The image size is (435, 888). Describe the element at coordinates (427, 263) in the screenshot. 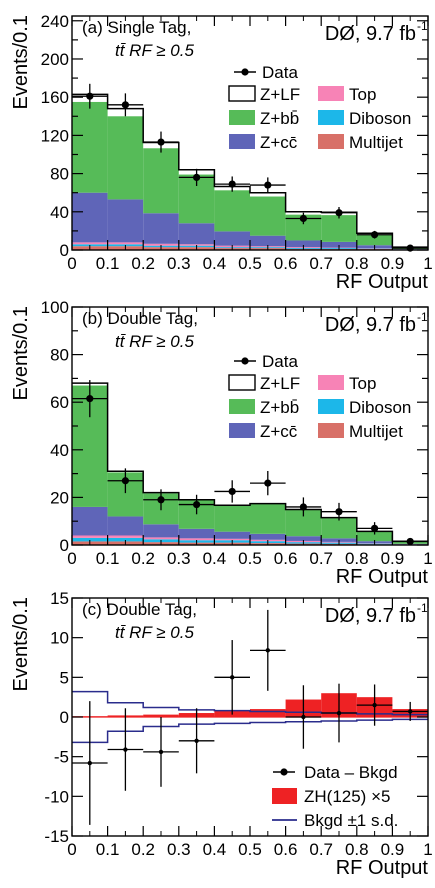

I see `x-tick-label: 1` at that location.